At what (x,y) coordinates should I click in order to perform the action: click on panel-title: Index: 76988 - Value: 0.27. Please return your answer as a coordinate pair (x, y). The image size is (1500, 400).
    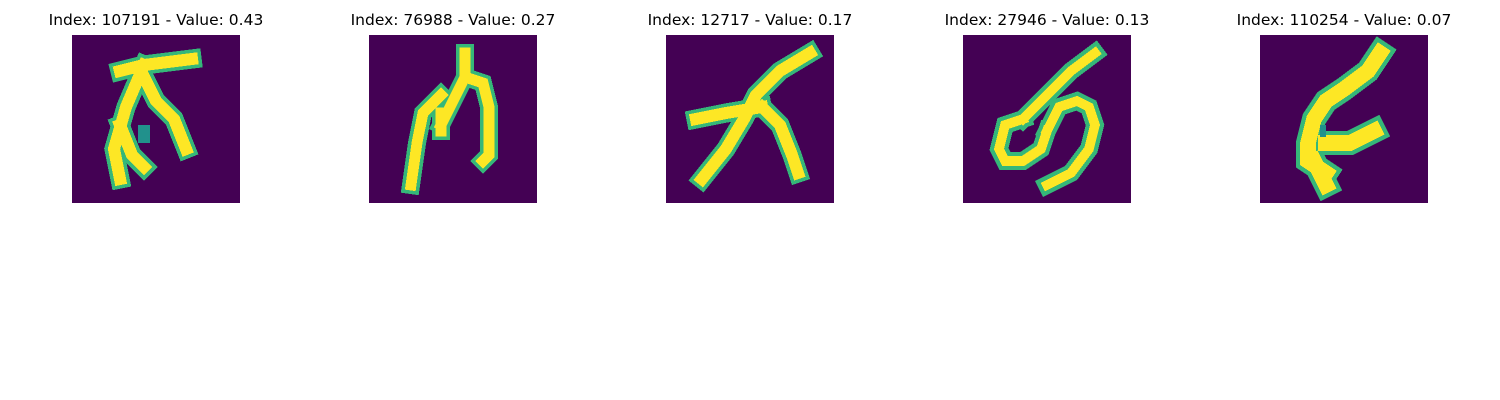
    Looking at the image, I should click on (453, 20).